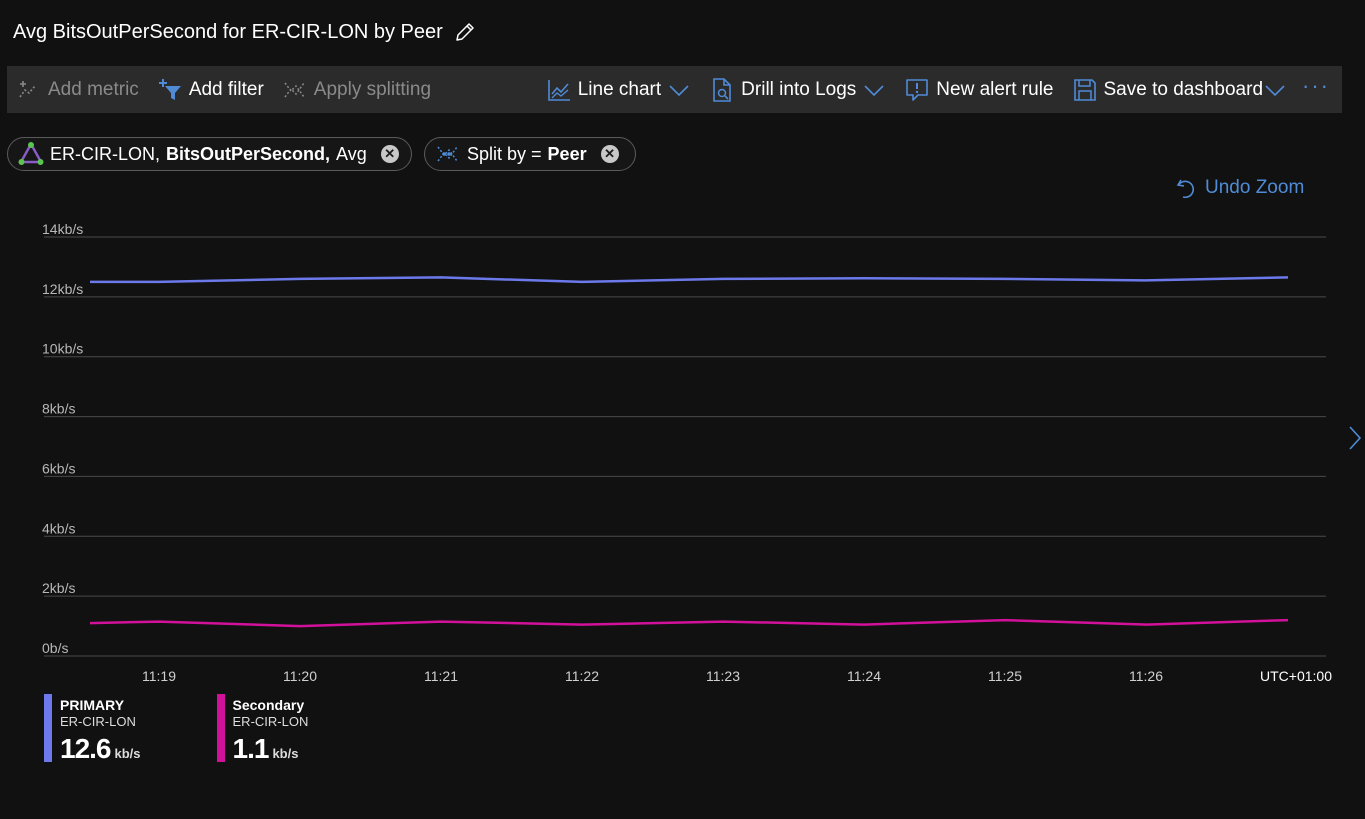 This screenshot has height=819, width=1365. I want to click on legend-value: 12.6 kb/s, so click(100, 749).